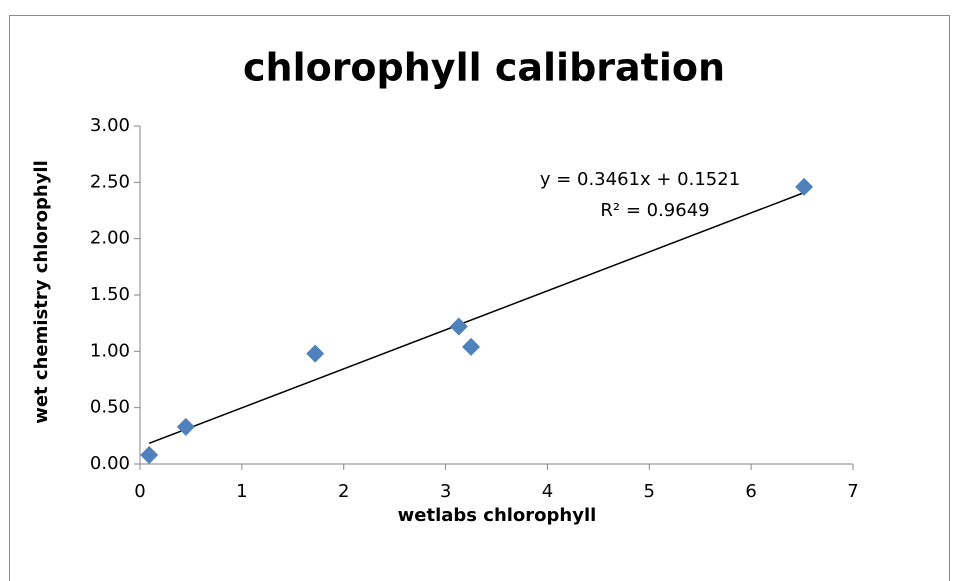  Describe the element at coordinates (654, 210) in the screenshot. I see `trendline-r-squared: R² = 0.9649` at that location.